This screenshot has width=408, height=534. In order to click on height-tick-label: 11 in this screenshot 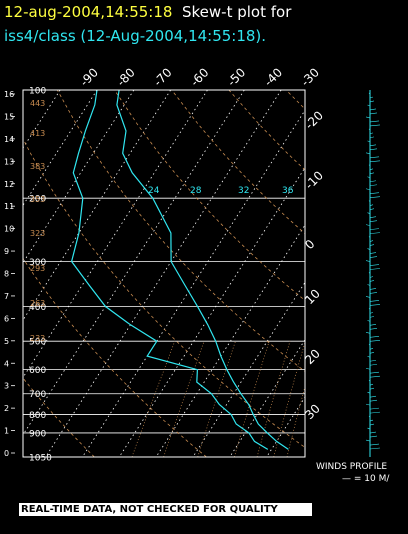, I will do `click(9, 206)`.